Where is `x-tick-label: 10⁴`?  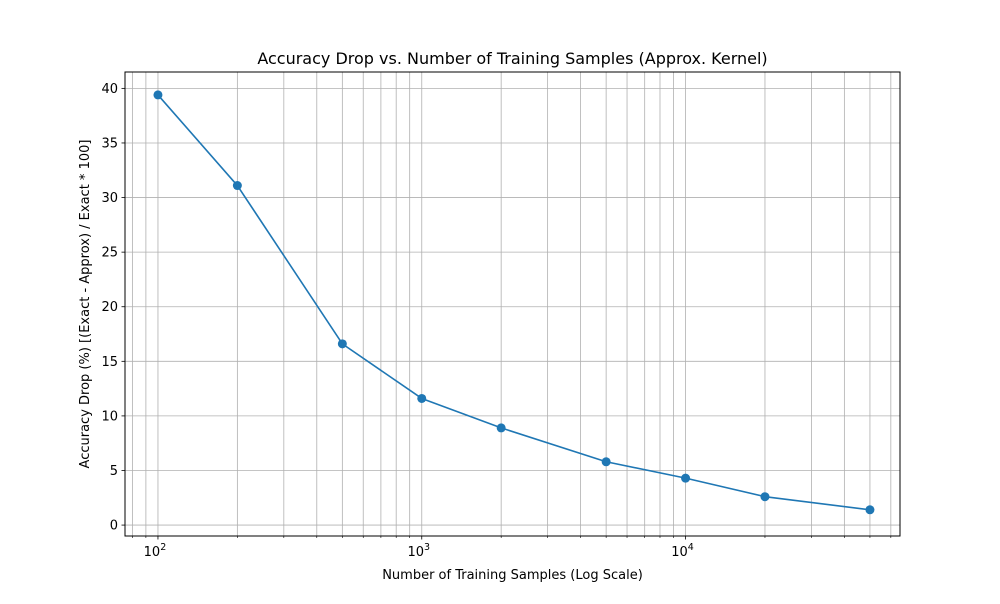
x-tick-label: 10⁴ is located at coordinates (682, 551).